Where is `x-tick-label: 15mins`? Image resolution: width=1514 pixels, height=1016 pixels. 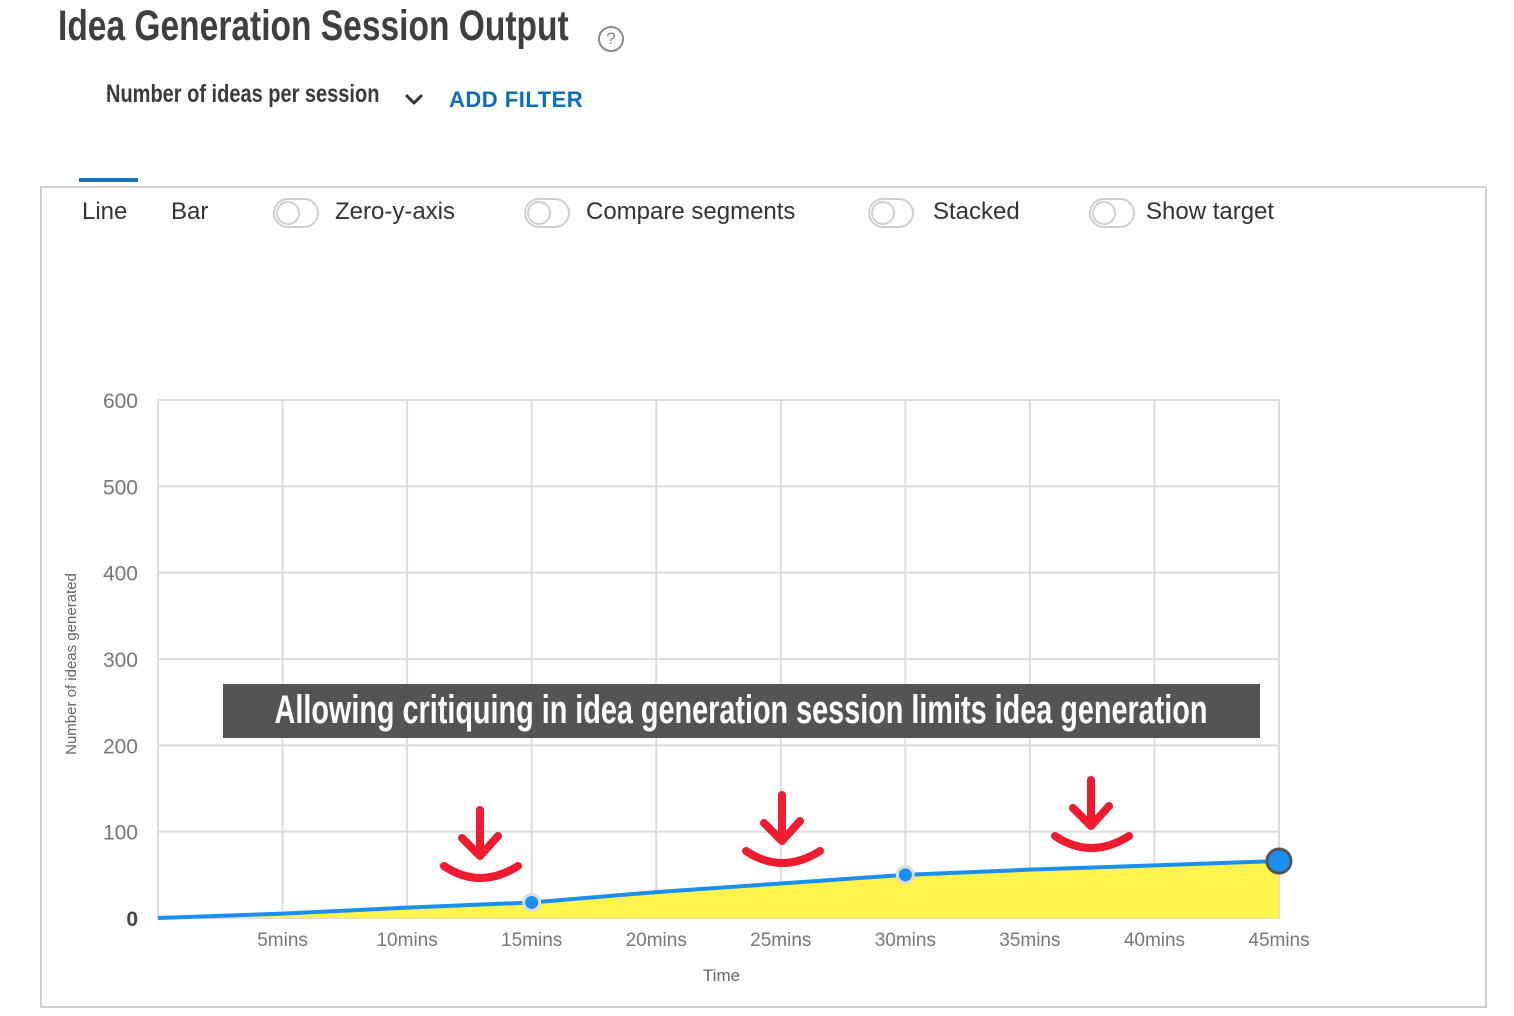 x-tick-label: 15mins is located at coordinates (531, 940).